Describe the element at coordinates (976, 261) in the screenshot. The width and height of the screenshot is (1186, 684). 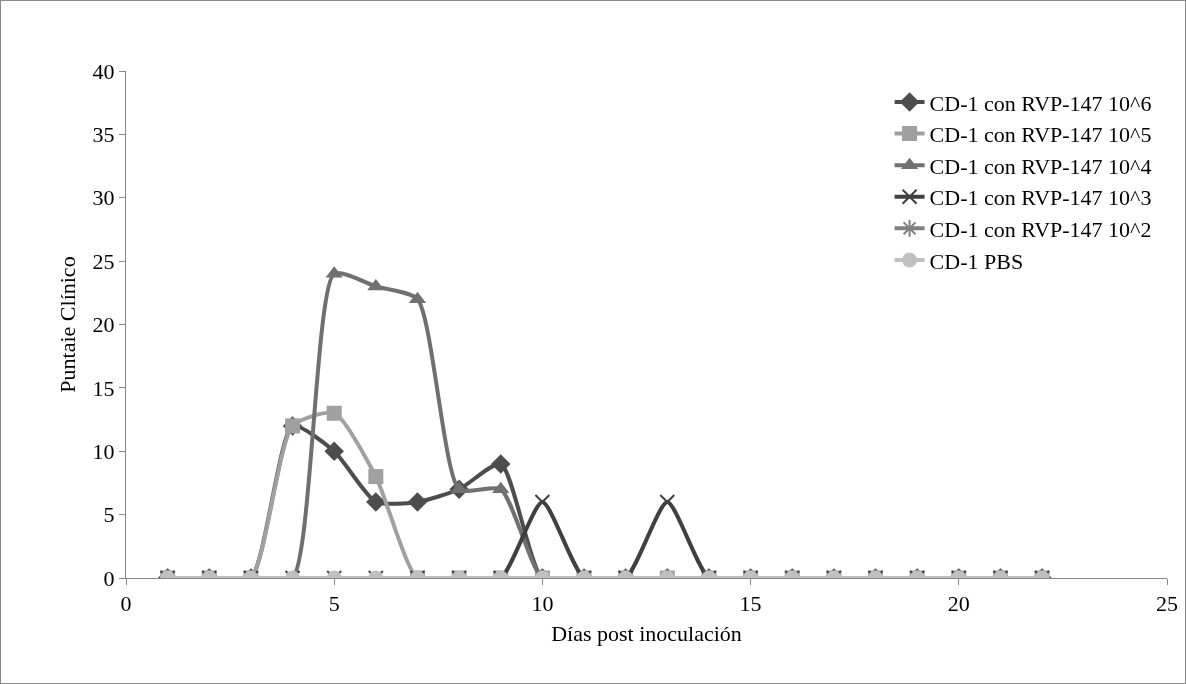
I see `legend-label: CD-1 PBS` at that location.